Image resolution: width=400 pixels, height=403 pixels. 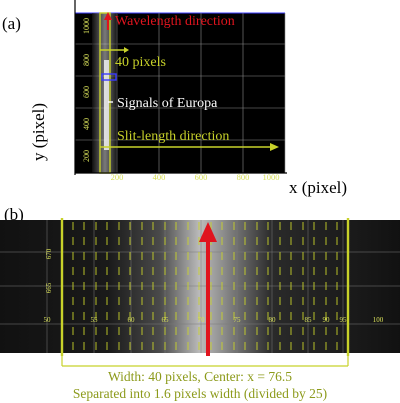 I want to click on slit-label: Slit-length direction, so click(x=173, y=136).